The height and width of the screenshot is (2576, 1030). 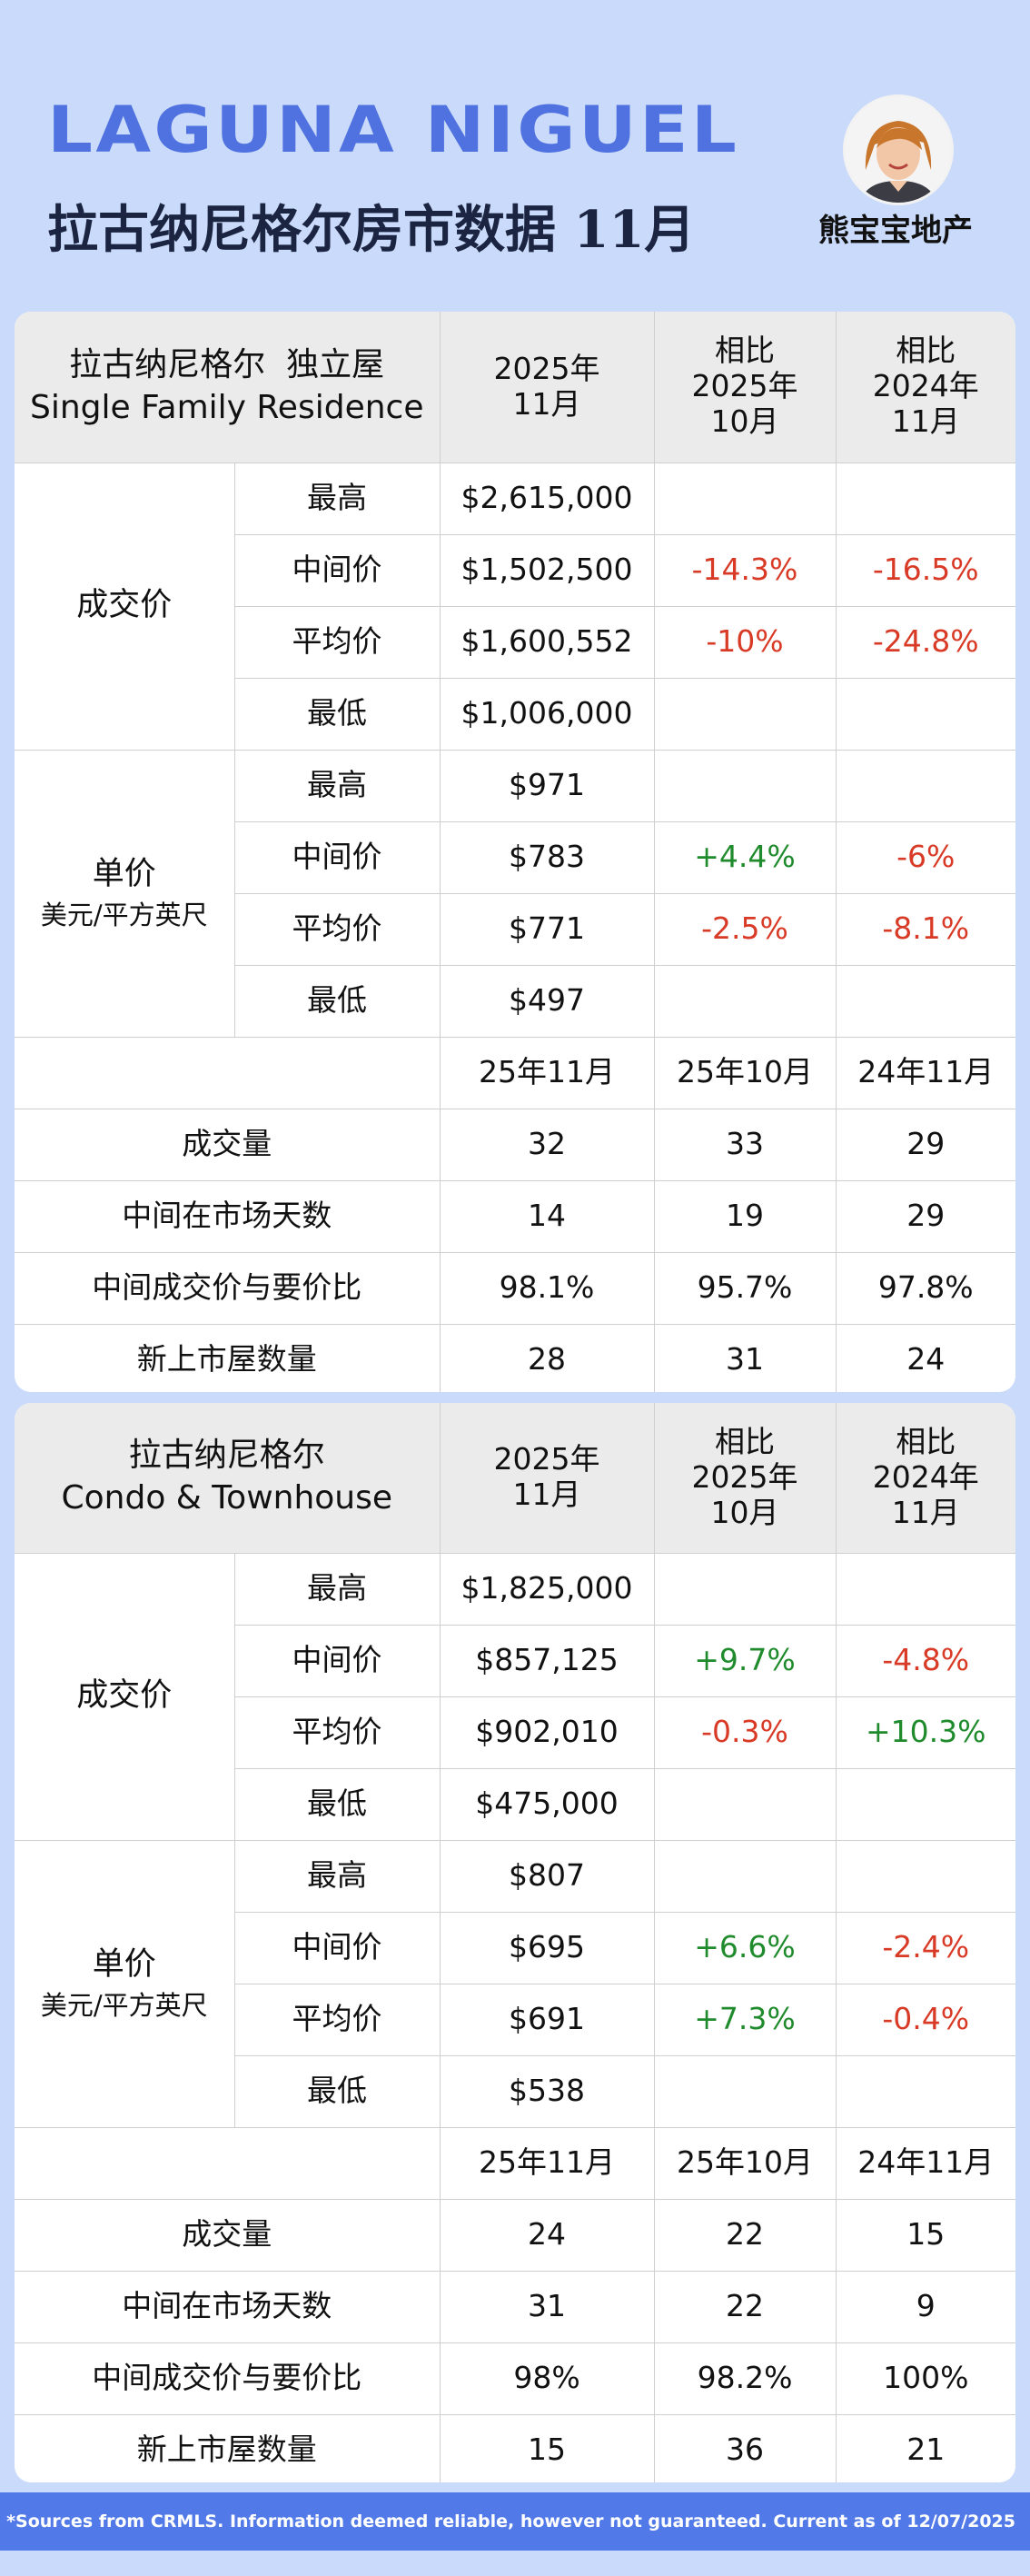 I want to click on yoy-change: -6%, so click(x=925, y=858).